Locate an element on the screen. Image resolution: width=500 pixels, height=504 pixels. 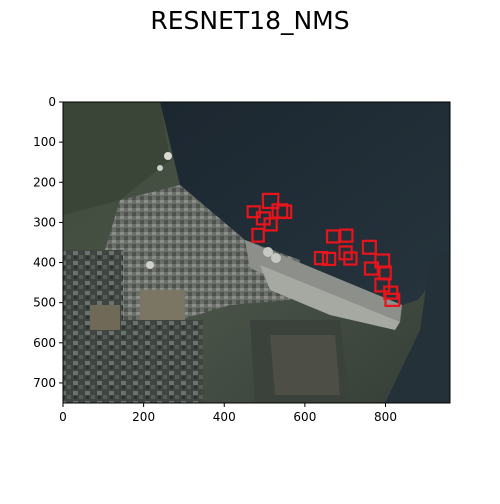
y-tick-label: 500 is located at coordinates (44, 303).